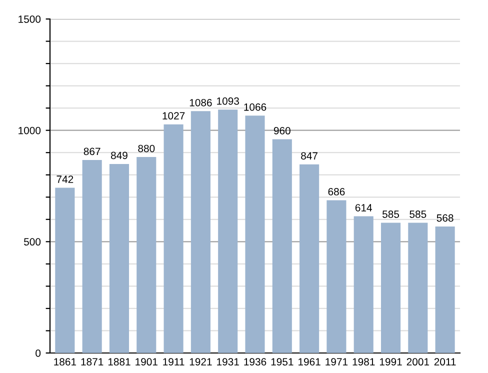  What do you see at coordinates (417, 362) in the screenshot?
I see `x-tick-label: 2001` at bounding box center [417, 362].